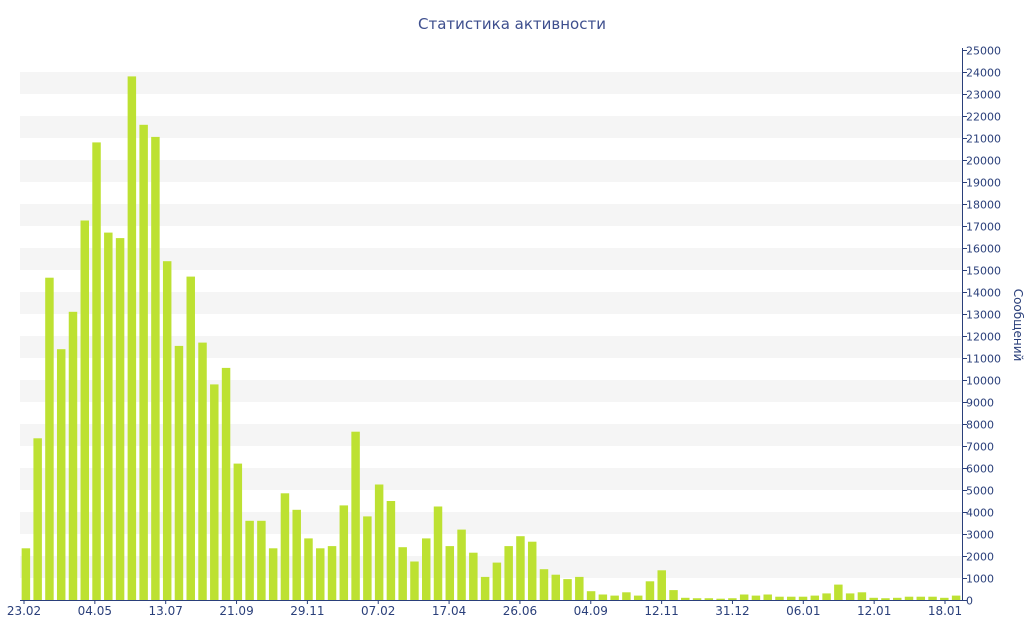  Describe the element at coordinates (983, 161) in the screenshot. I see `y-tick-label: 20000` at that location.